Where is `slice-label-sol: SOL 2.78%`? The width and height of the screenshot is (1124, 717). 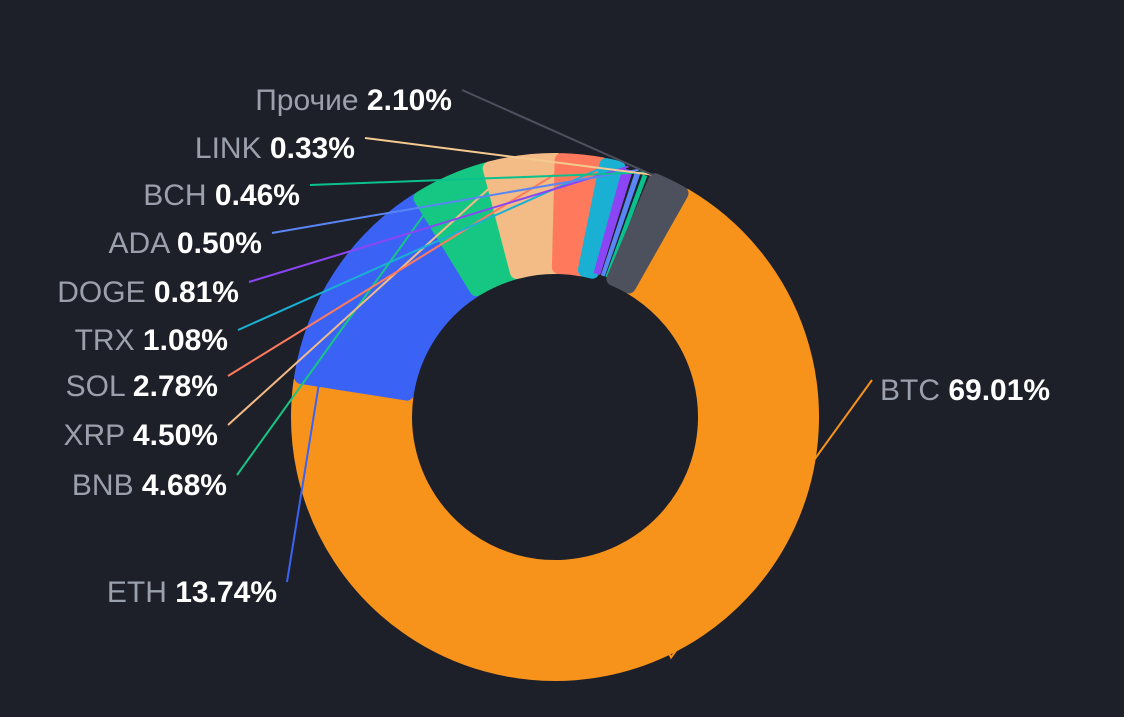 slice-label-sol: SOL 2.78% is located at coordinates (142, 386).